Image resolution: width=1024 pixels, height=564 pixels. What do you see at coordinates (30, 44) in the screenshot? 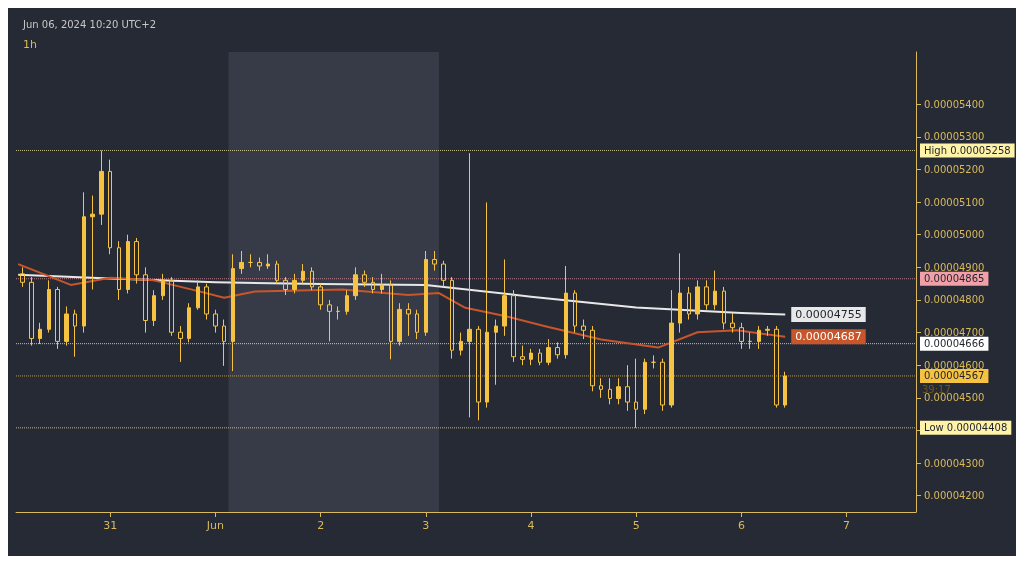
I see `chart-title: 1h` at bounding box center [30, 44].